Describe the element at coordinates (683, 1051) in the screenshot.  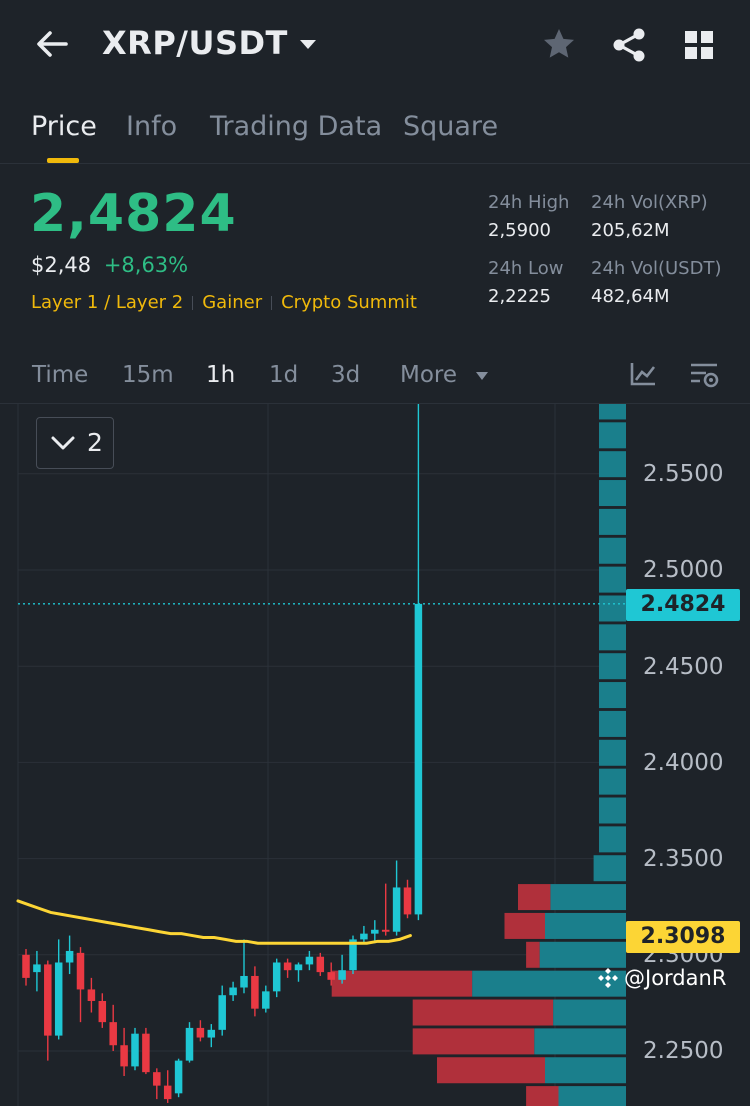
I see `y-axis-label: 2.2500` at that location.